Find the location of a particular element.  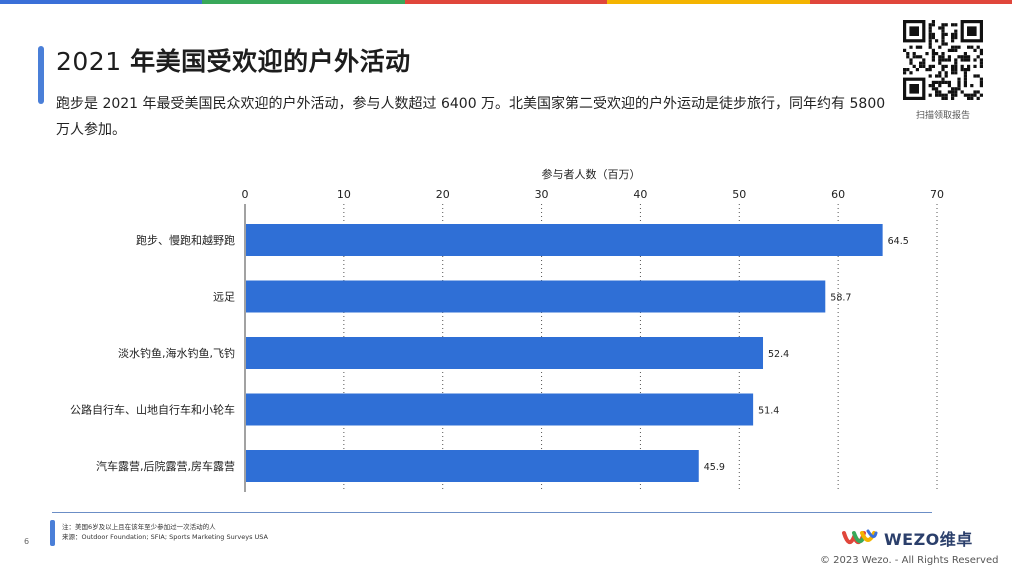

x-tick-label: 60 is located at coordinates (838, 194).